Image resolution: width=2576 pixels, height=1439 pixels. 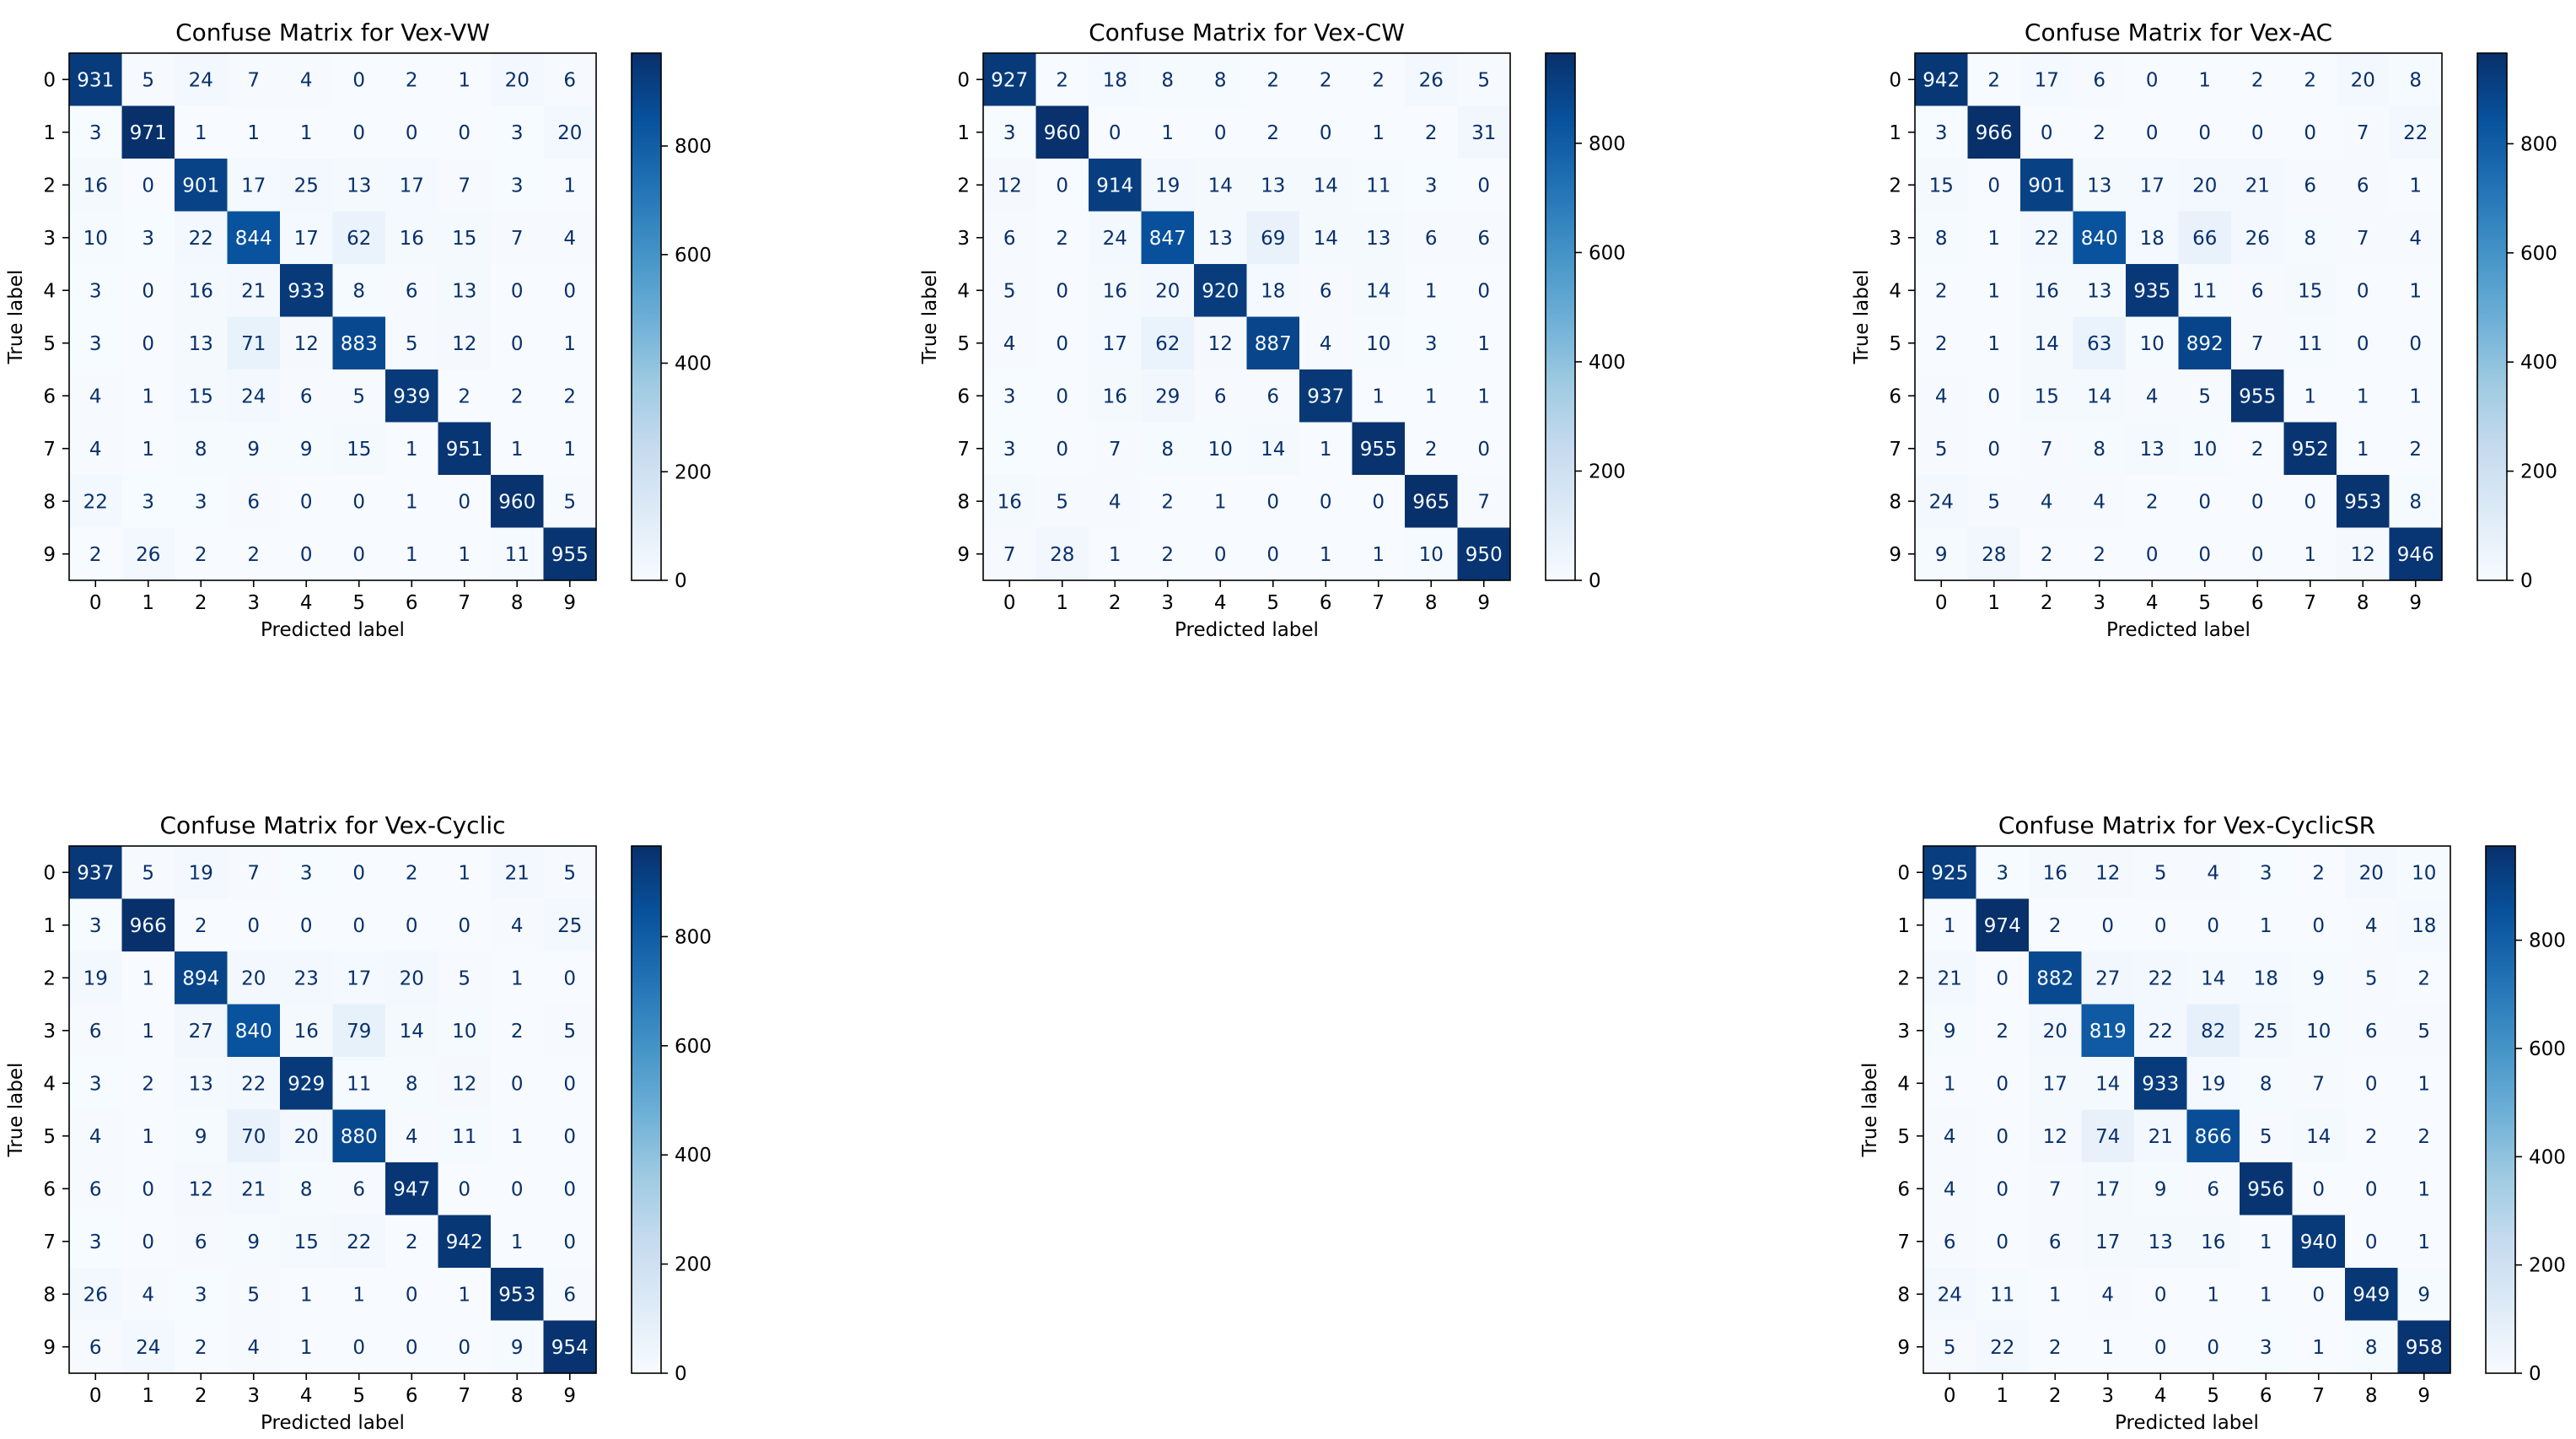 I want to click on colorbar-tick-label: 200, so click(x=693, y=472).